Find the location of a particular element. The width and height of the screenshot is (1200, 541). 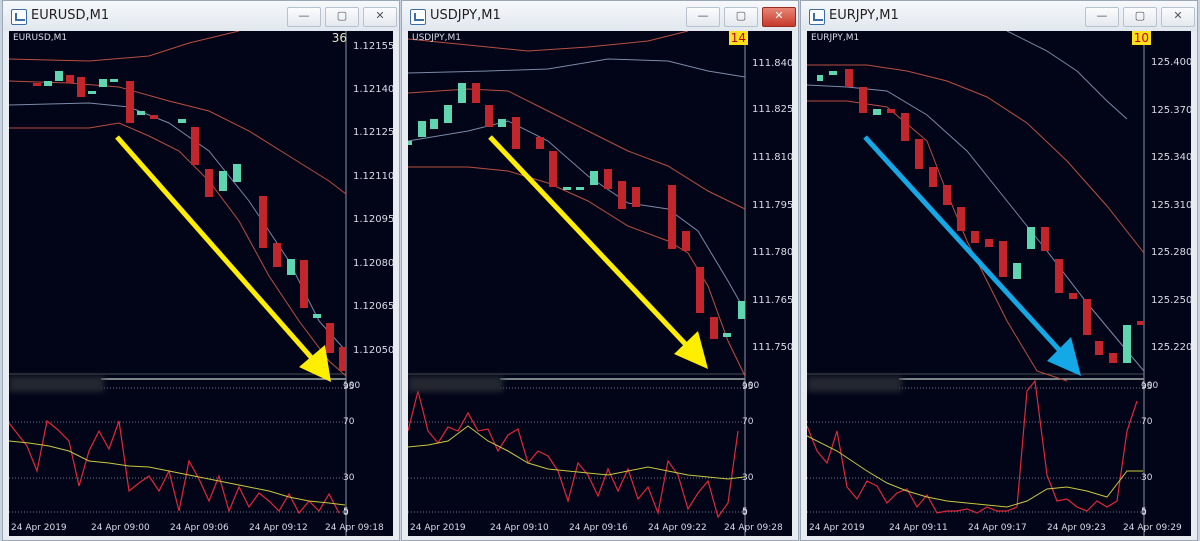

price-tick: 1.12140 is located at coordinates (373, 89).